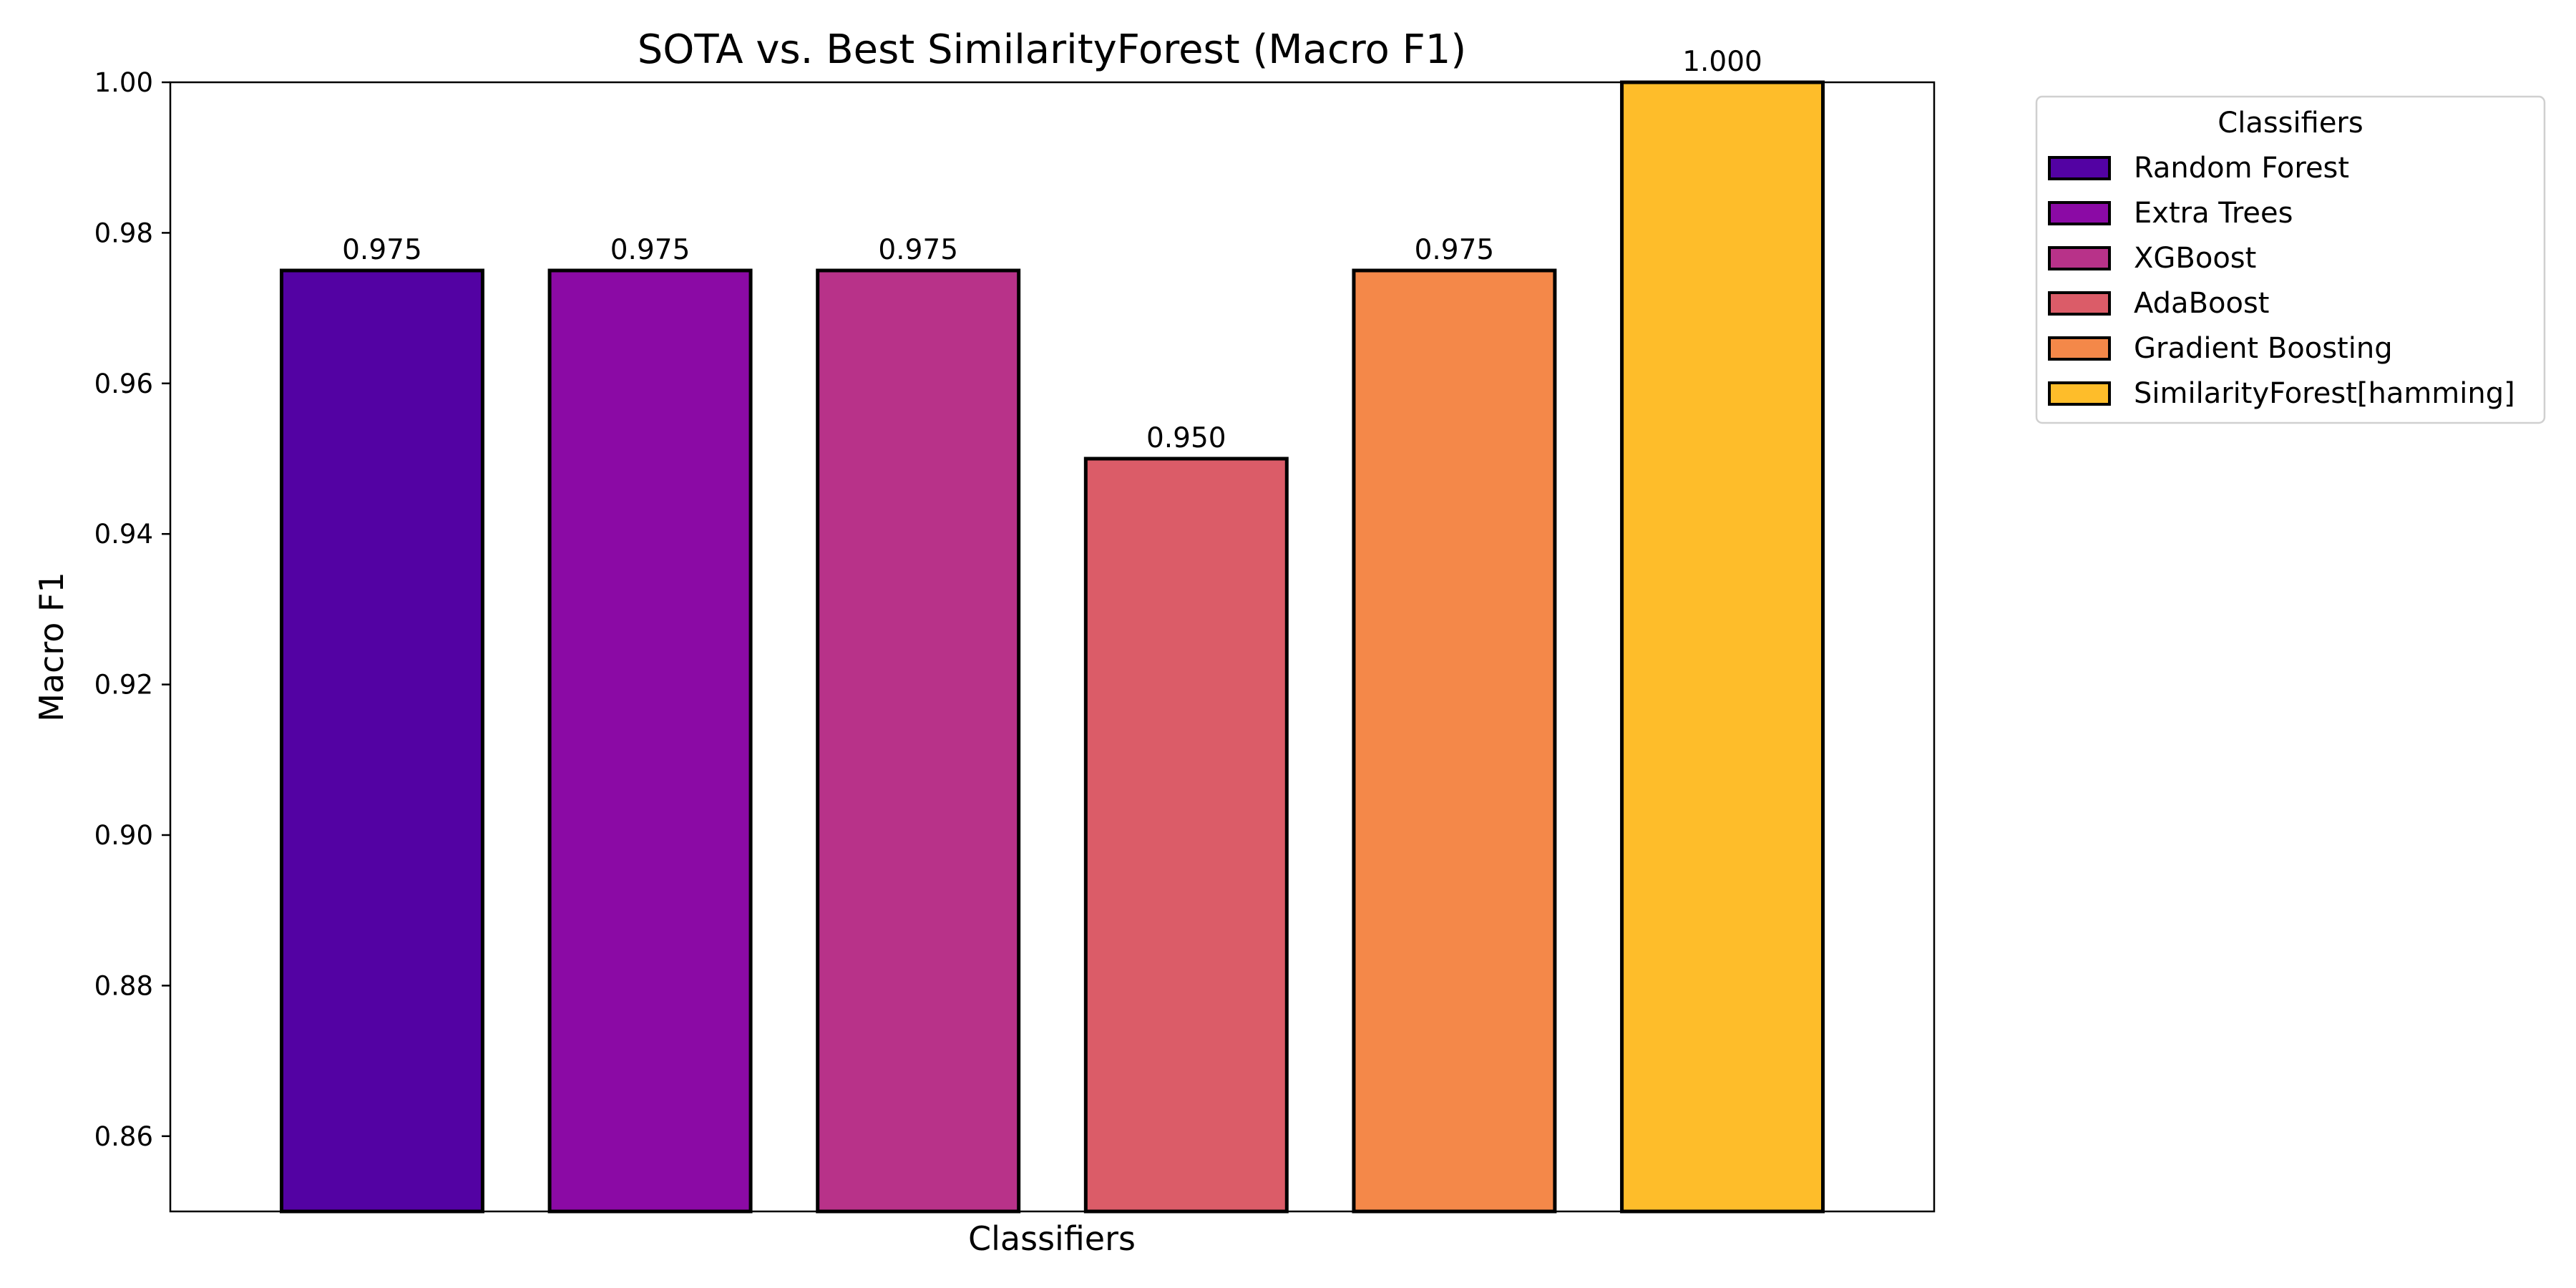  I want to click on x-axis-label: Classifiers, so click(1052, 1238).